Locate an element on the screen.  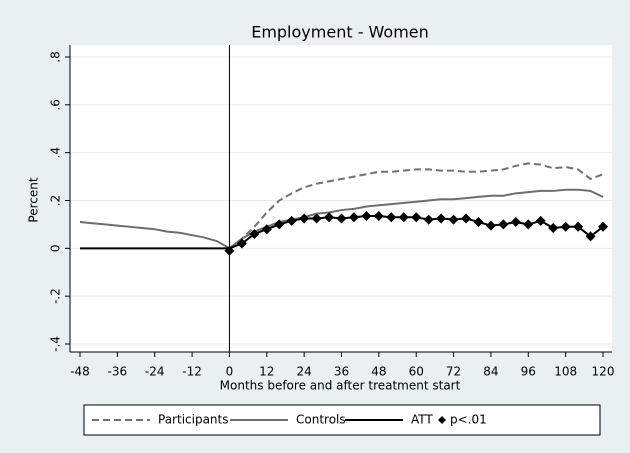
x-tick-label: 120 is located at coordinates (603, 372).